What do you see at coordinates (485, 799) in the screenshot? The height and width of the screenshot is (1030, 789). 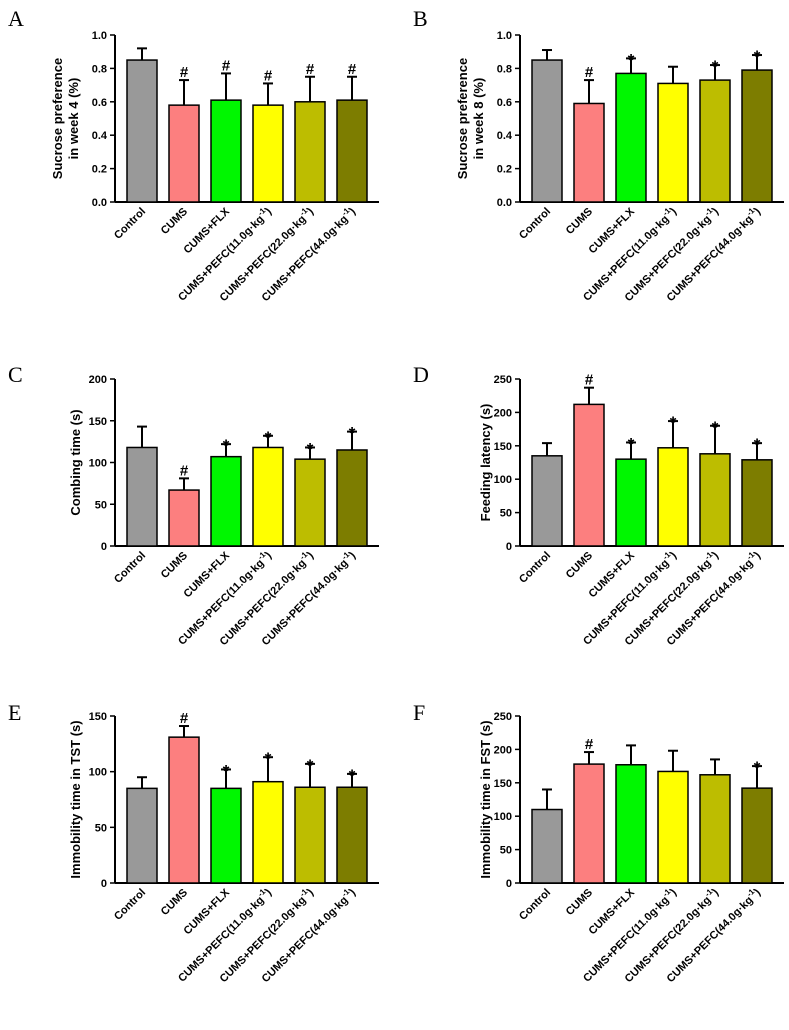 I see `y-axis-title: Immobility time in FST (s)` at bounding box center [485, 799].